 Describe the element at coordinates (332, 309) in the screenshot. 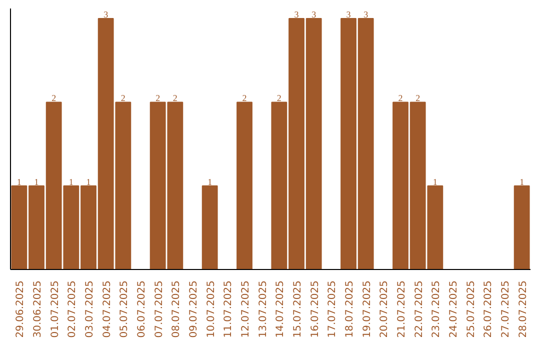

I see `x-tick-label: 17.07.2025` at that location.